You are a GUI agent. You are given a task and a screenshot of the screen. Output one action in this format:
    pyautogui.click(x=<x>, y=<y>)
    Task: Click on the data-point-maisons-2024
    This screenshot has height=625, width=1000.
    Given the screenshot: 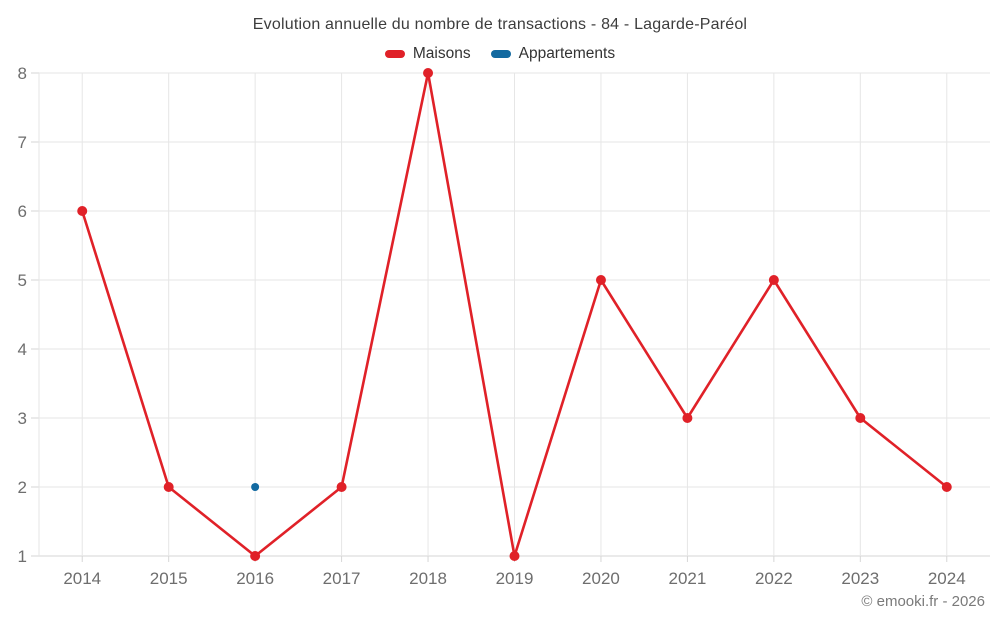 What is the action you would take?
    pyautogui.click(x=946, y=487)
    